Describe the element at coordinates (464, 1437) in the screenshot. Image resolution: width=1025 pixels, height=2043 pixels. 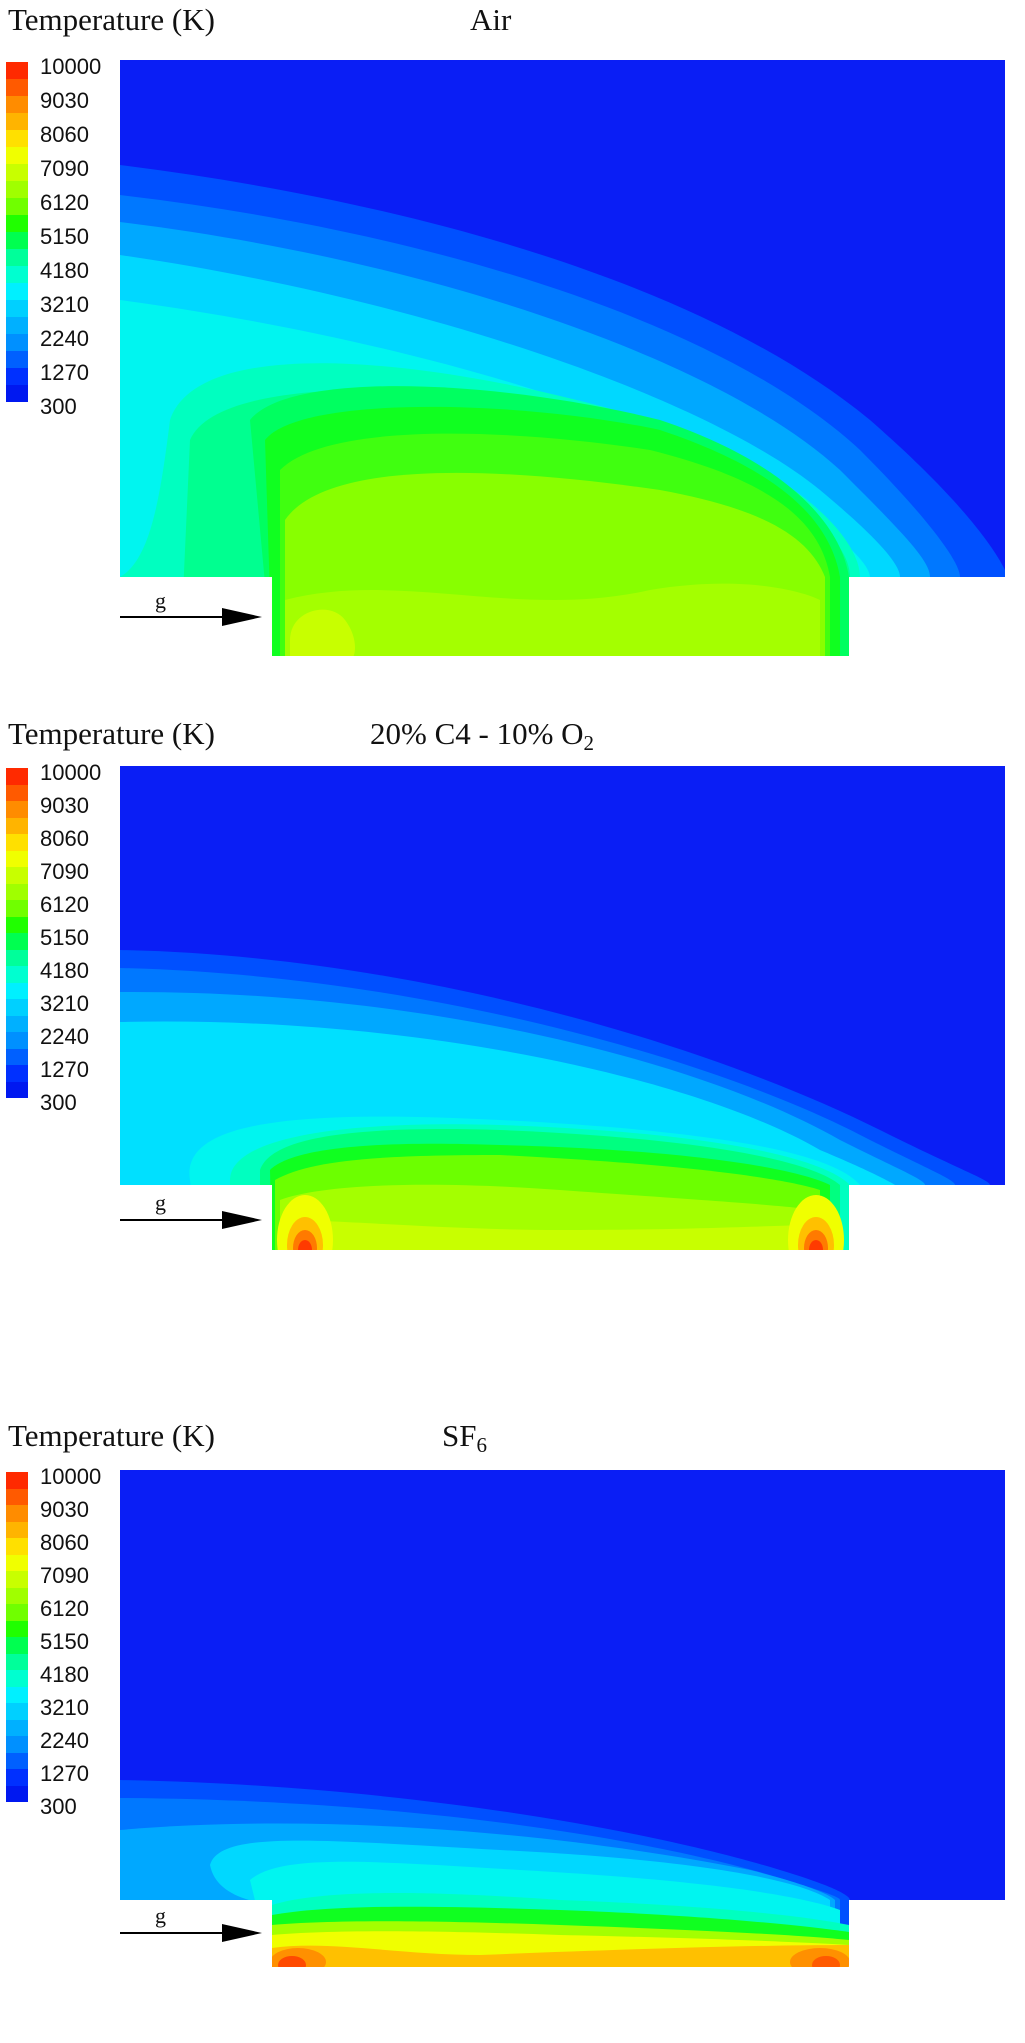
I see `panel-title: SF6` at that location.